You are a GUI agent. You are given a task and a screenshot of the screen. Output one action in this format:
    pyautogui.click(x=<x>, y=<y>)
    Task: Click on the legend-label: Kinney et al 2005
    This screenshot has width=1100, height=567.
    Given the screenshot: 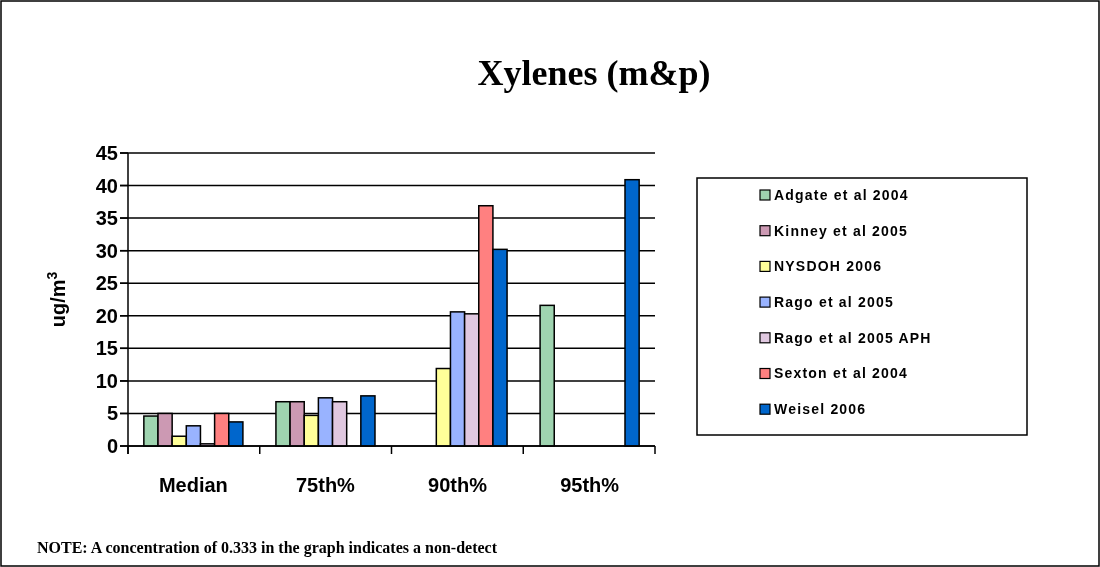 What is the action you would take?
    pyautogui.click(x=841, y=230)
    